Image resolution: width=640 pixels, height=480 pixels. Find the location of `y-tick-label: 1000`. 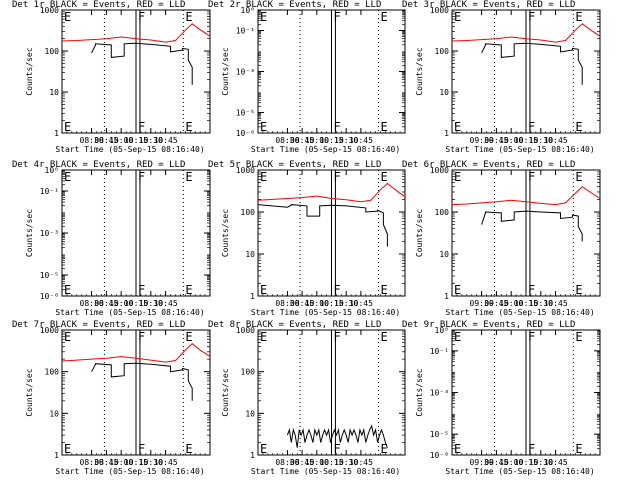

y-tick-label: 1000 is located at coordinates (49, 10).